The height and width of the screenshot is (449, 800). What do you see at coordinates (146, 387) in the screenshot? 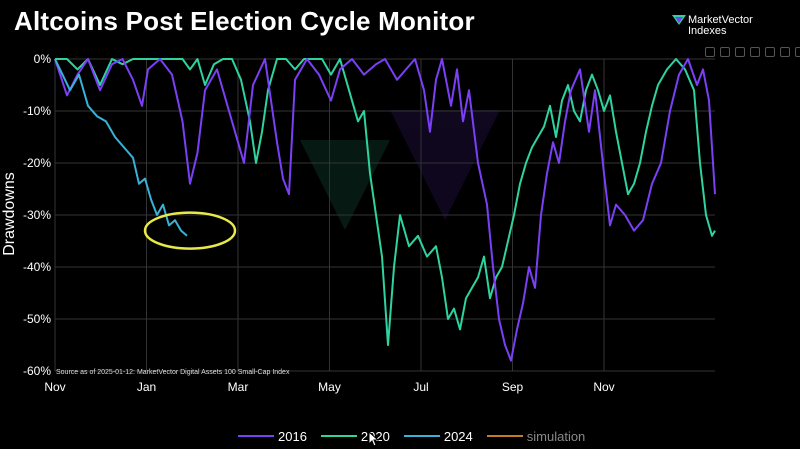
I see `x-tick-label: Jan` at bounding box center [146, 387].